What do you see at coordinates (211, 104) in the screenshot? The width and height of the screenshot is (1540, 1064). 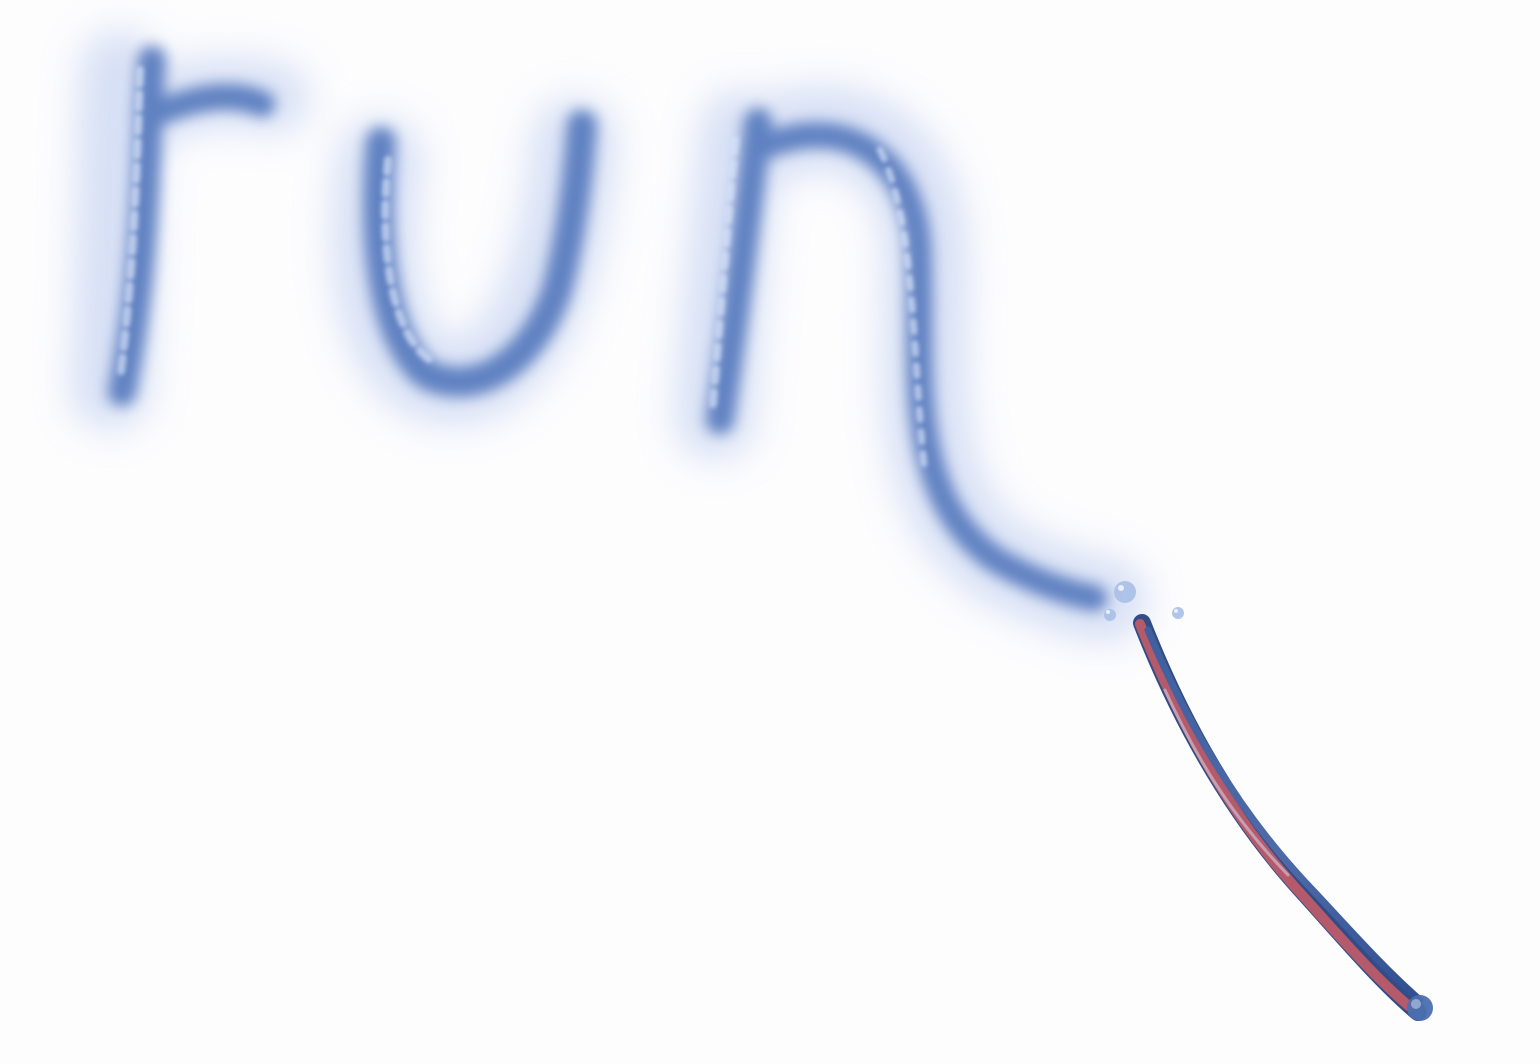 I see `letter-r-arm` at bounding box center [211, 104].